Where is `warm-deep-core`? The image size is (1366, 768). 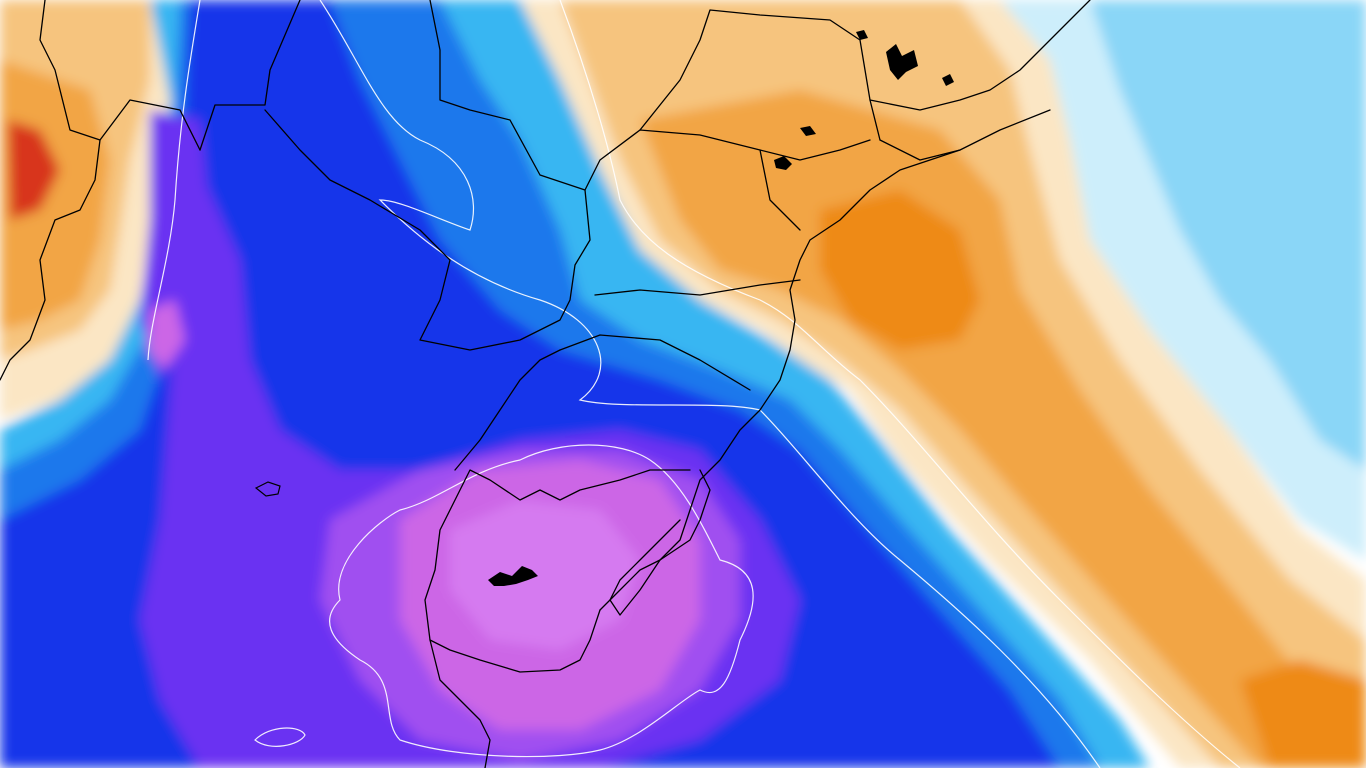
warm-deep-core is located at coordinates (900, 270).